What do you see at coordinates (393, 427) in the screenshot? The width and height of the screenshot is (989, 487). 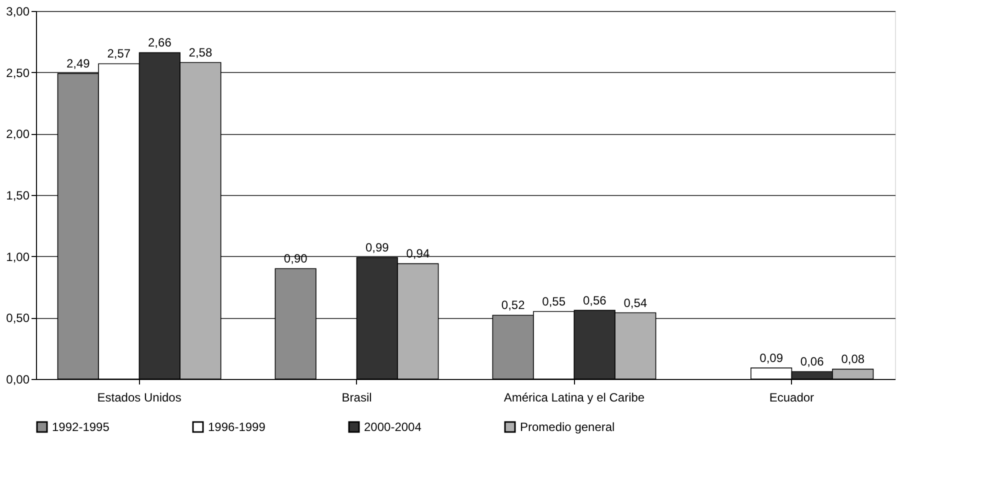 I see `legend-label: 2000-2004` at bounding box center [393, 427].